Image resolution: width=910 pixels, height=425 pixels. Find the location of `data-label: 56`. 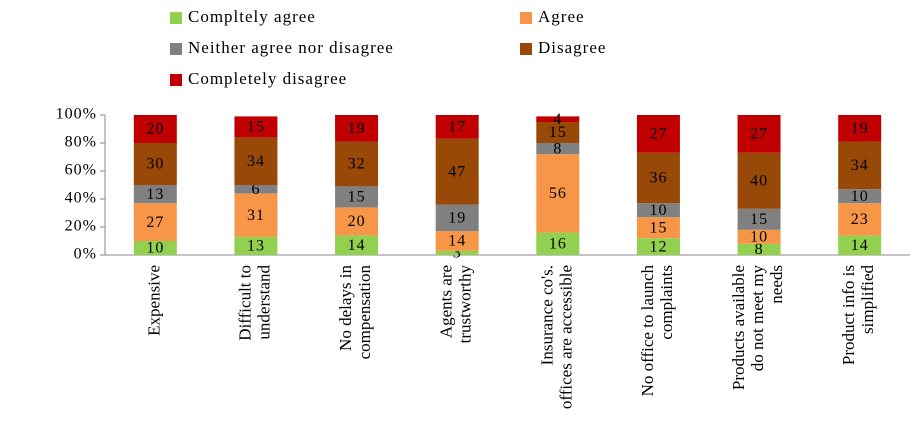

data-label: 56 is located at coordinates (558, 193).